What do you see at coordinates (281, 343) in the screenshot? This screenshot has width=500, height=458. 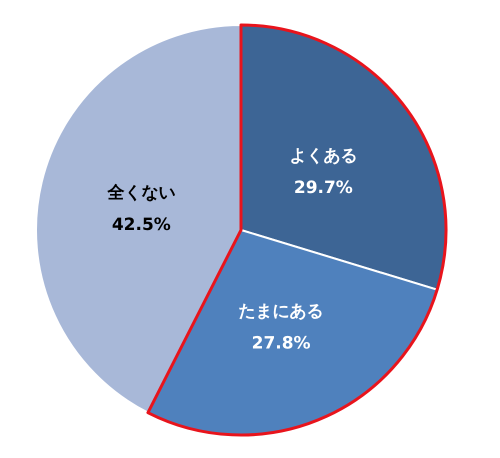 I see `data-label: 27.8%` at bounding box center [281, 343].